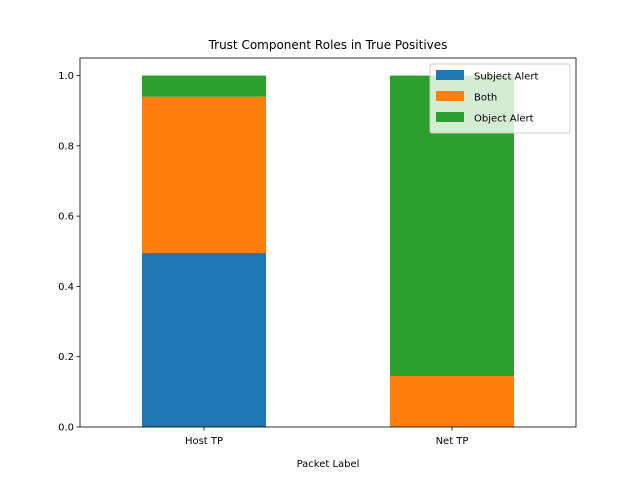  I want to click on legend-label: Both, so click(485, 98).